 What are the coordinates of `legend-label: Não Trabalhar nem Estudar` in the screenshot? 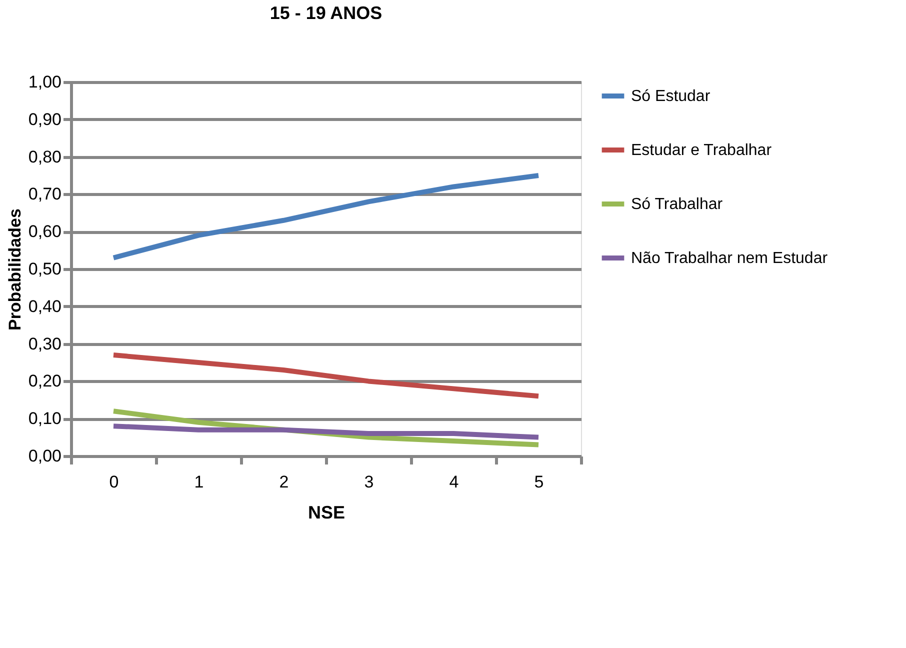 It's located at (729, 258).